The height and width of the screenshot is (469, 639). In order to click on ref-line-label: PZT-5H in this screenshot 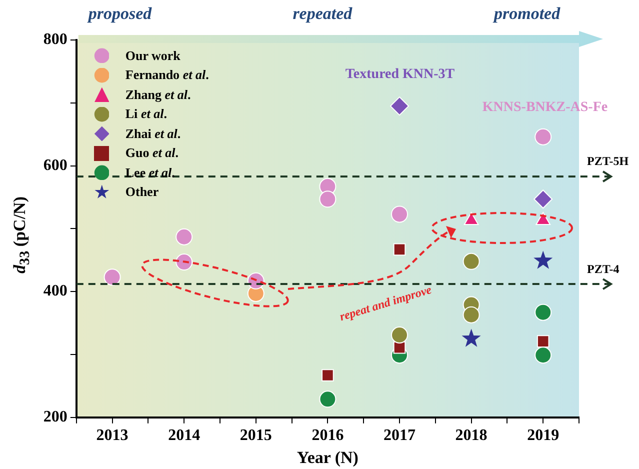, I will do `click(608, 162)`.